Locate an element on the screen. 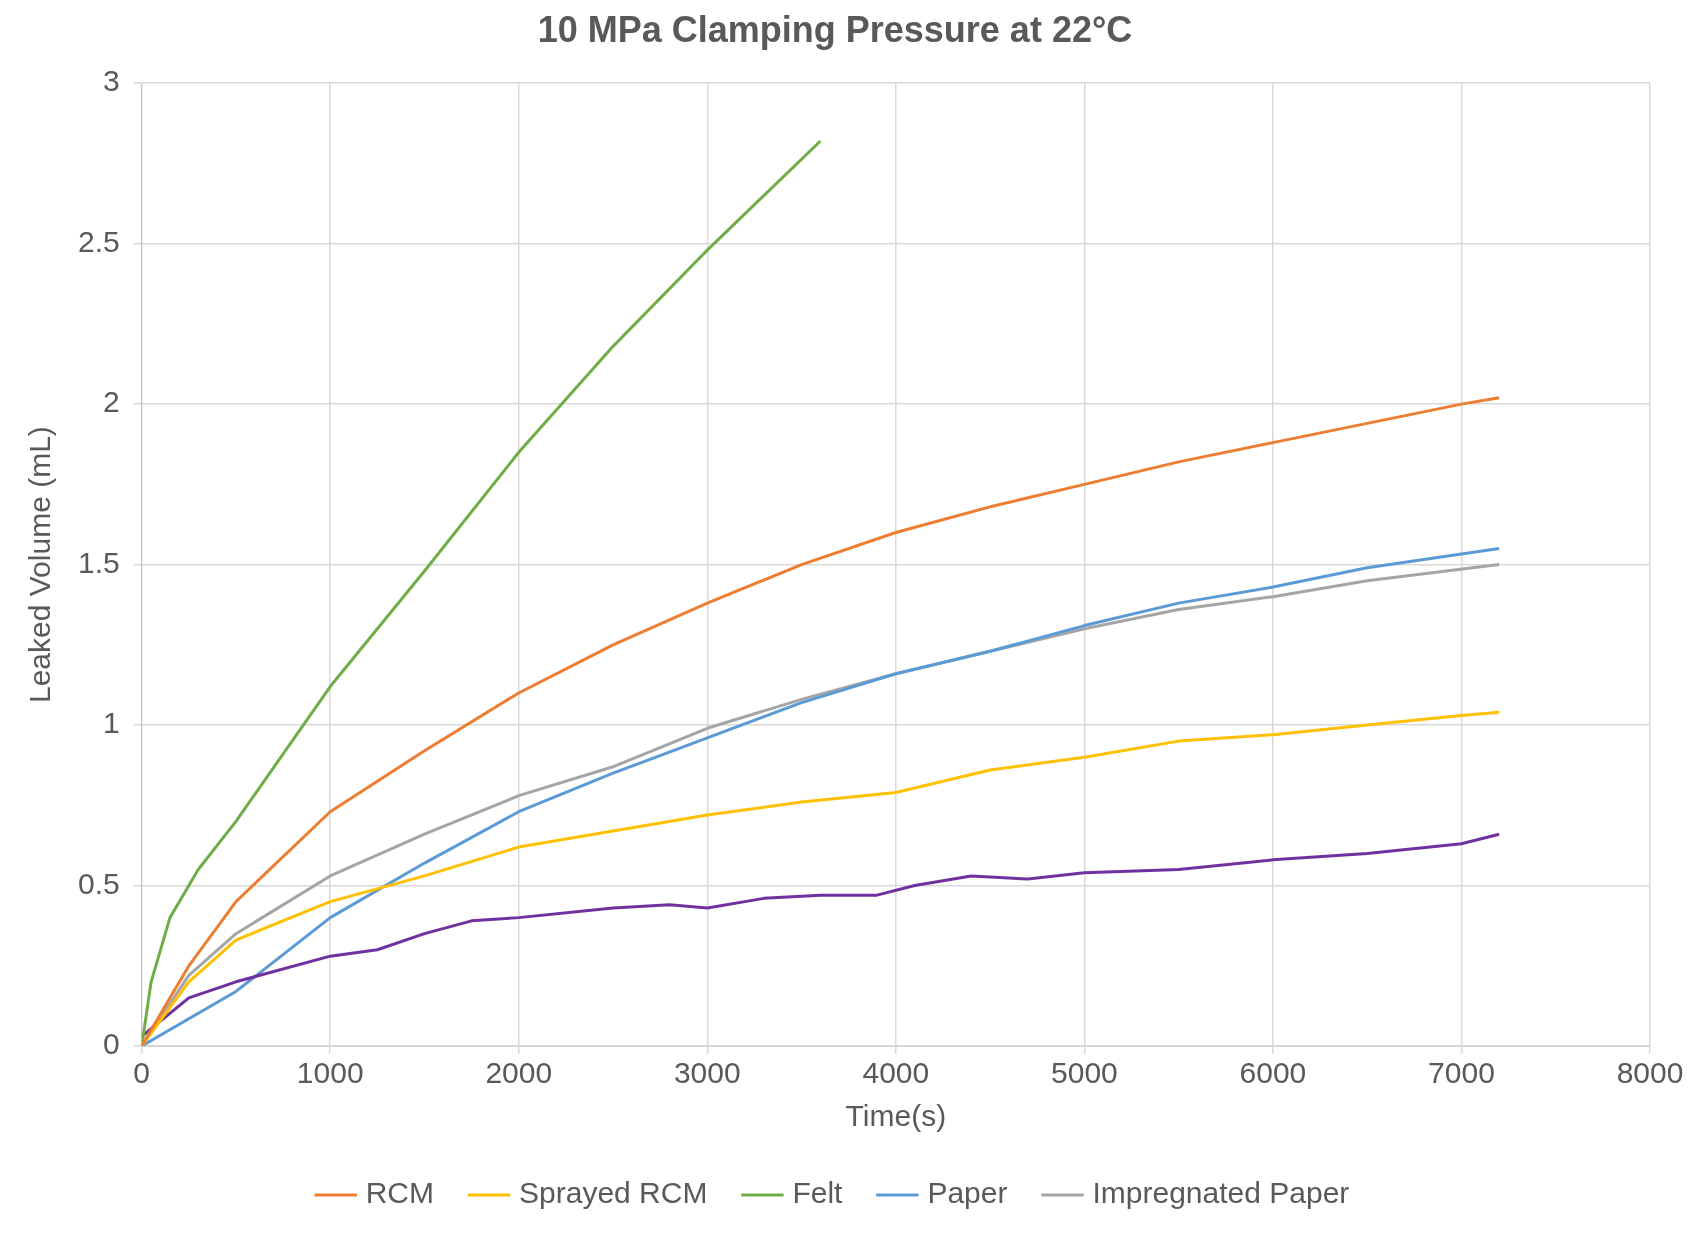 The image size is (1701, 1241). y-axis-title: Leaked Volume (mL) is located at coordinates (40, 565).